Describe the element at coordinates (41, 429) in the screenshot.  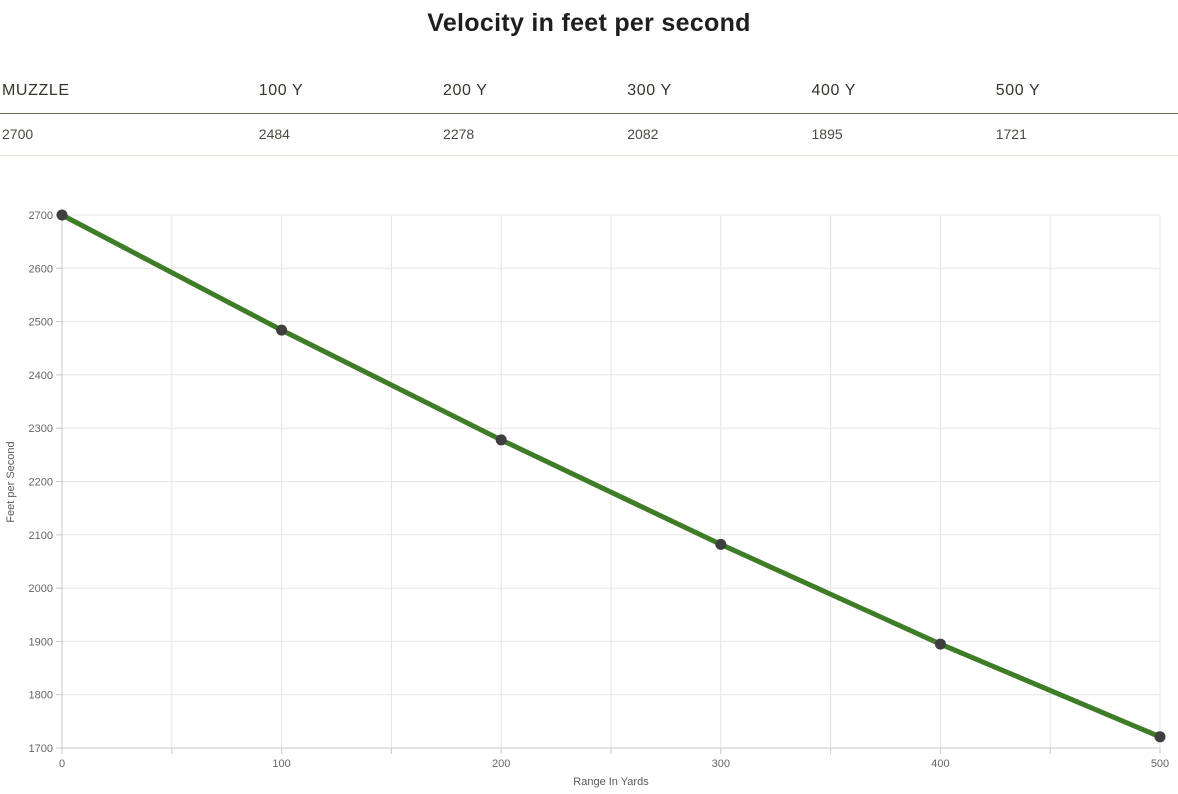
I see `y-tick-label: 2300` at that location.